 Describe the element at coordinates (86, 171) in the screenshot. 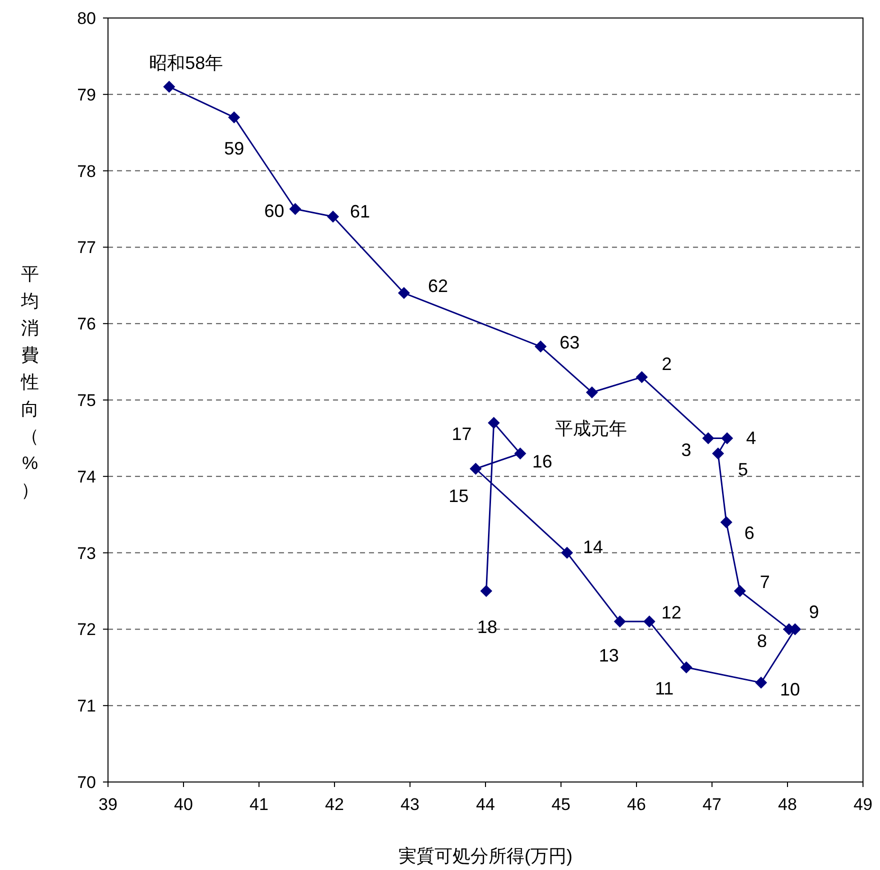

I see `y-tick-label: 78` at that location.